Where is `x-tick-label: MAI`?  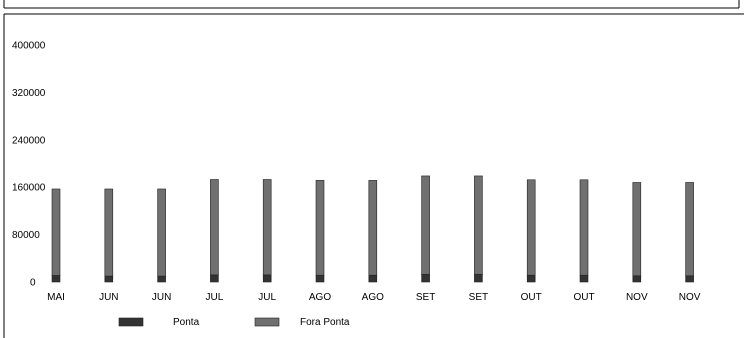 x-tick-label: MAI is located at coordinates (56, 297).